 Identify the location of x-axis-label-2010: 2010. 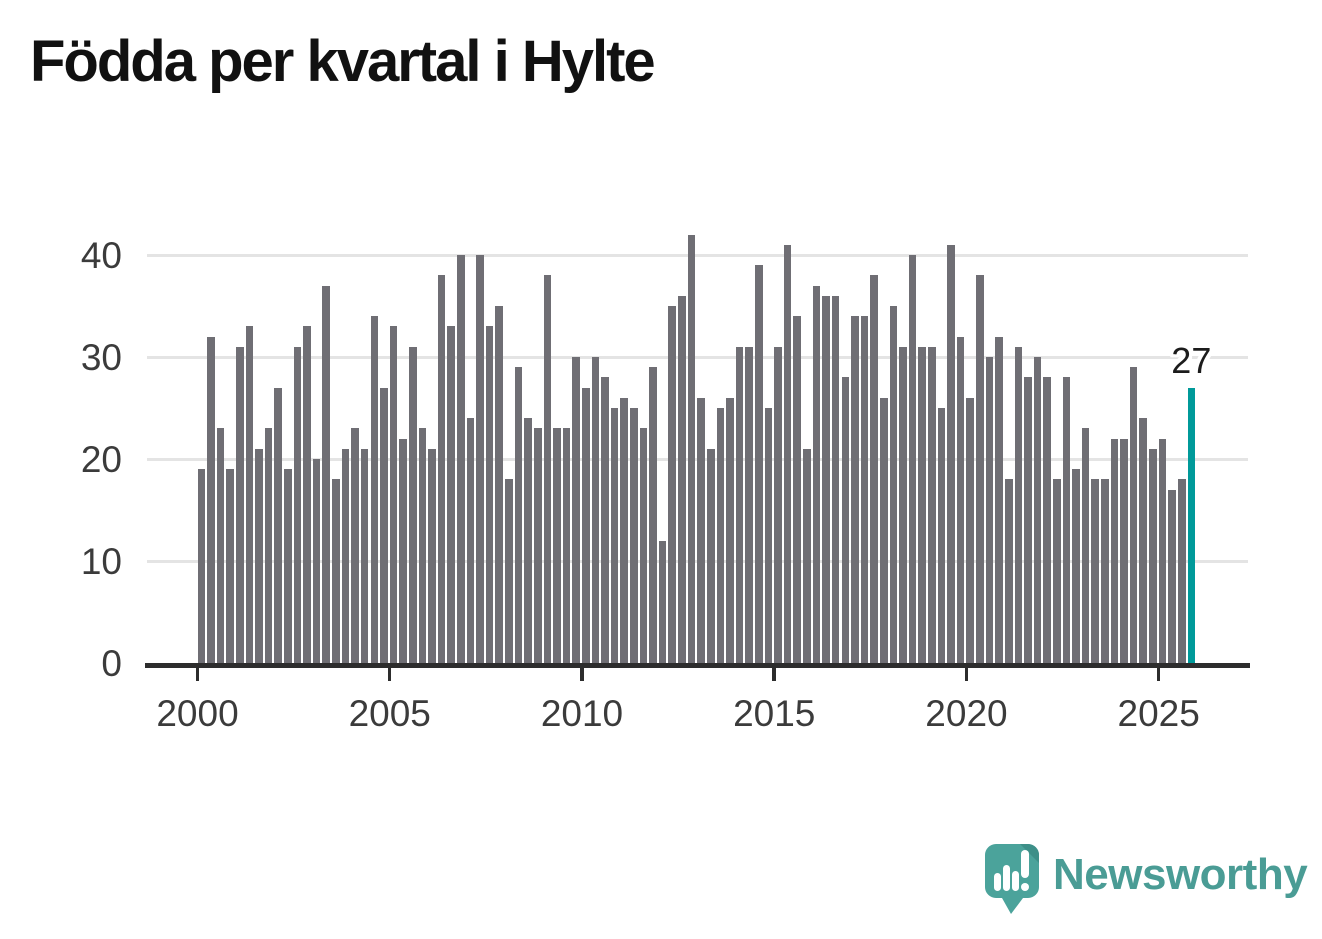
(582, 713).